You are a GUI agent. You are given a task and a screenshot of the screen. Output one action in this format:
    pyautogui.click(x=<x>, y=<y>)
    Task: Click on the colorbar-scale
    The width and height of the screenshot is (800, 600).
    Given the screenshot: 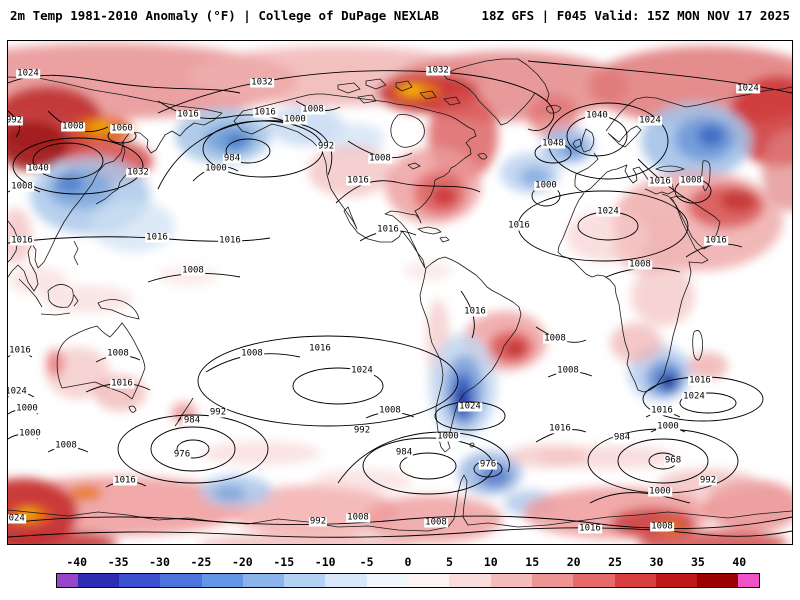 What is the action you would take?
    pyautogui.click(x=408, y=580)
    